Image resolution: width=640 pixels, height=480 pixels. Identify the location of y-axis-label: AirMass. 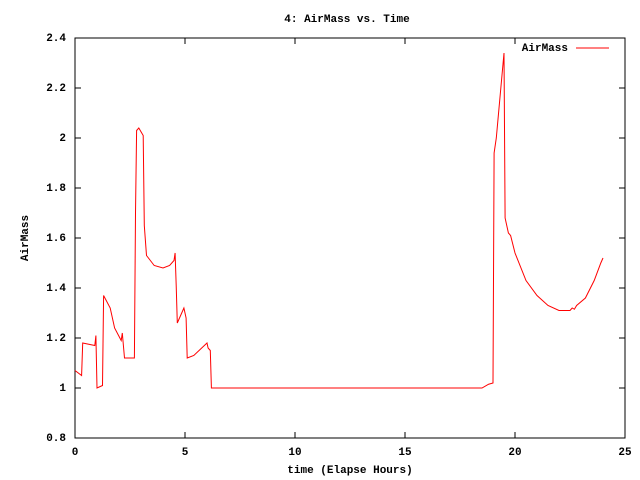
(26, 238).